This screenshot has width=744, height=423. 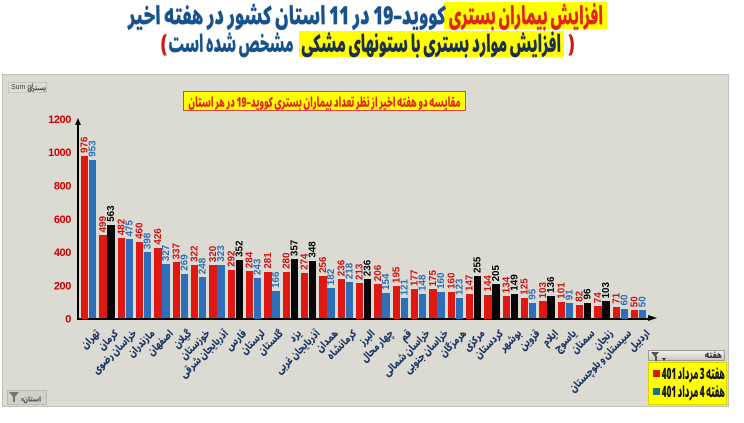 I want to click on svg-text: 123, so click(x=459, y=286).